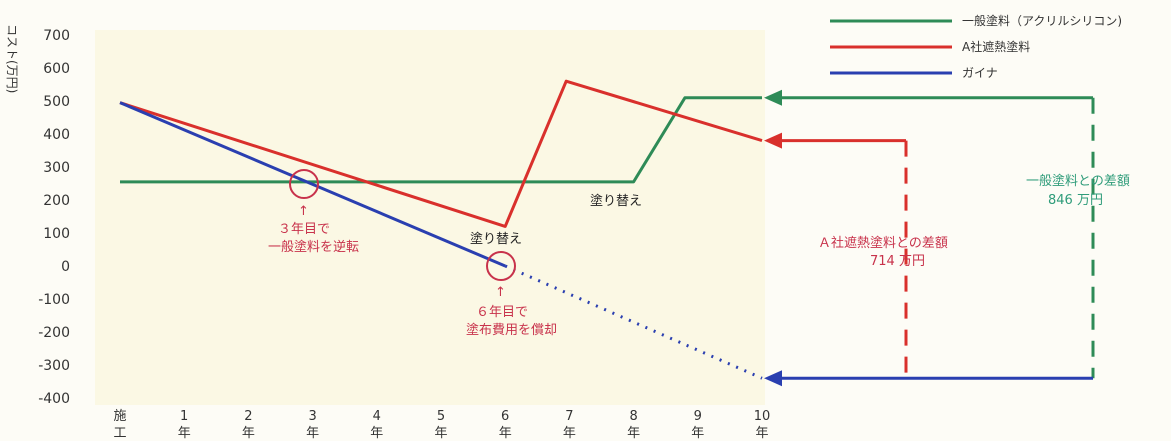 Image resolution: width=1171 pixels, height=441 pixels. I want to click on x-tick-label: 3, so click(312, 416).